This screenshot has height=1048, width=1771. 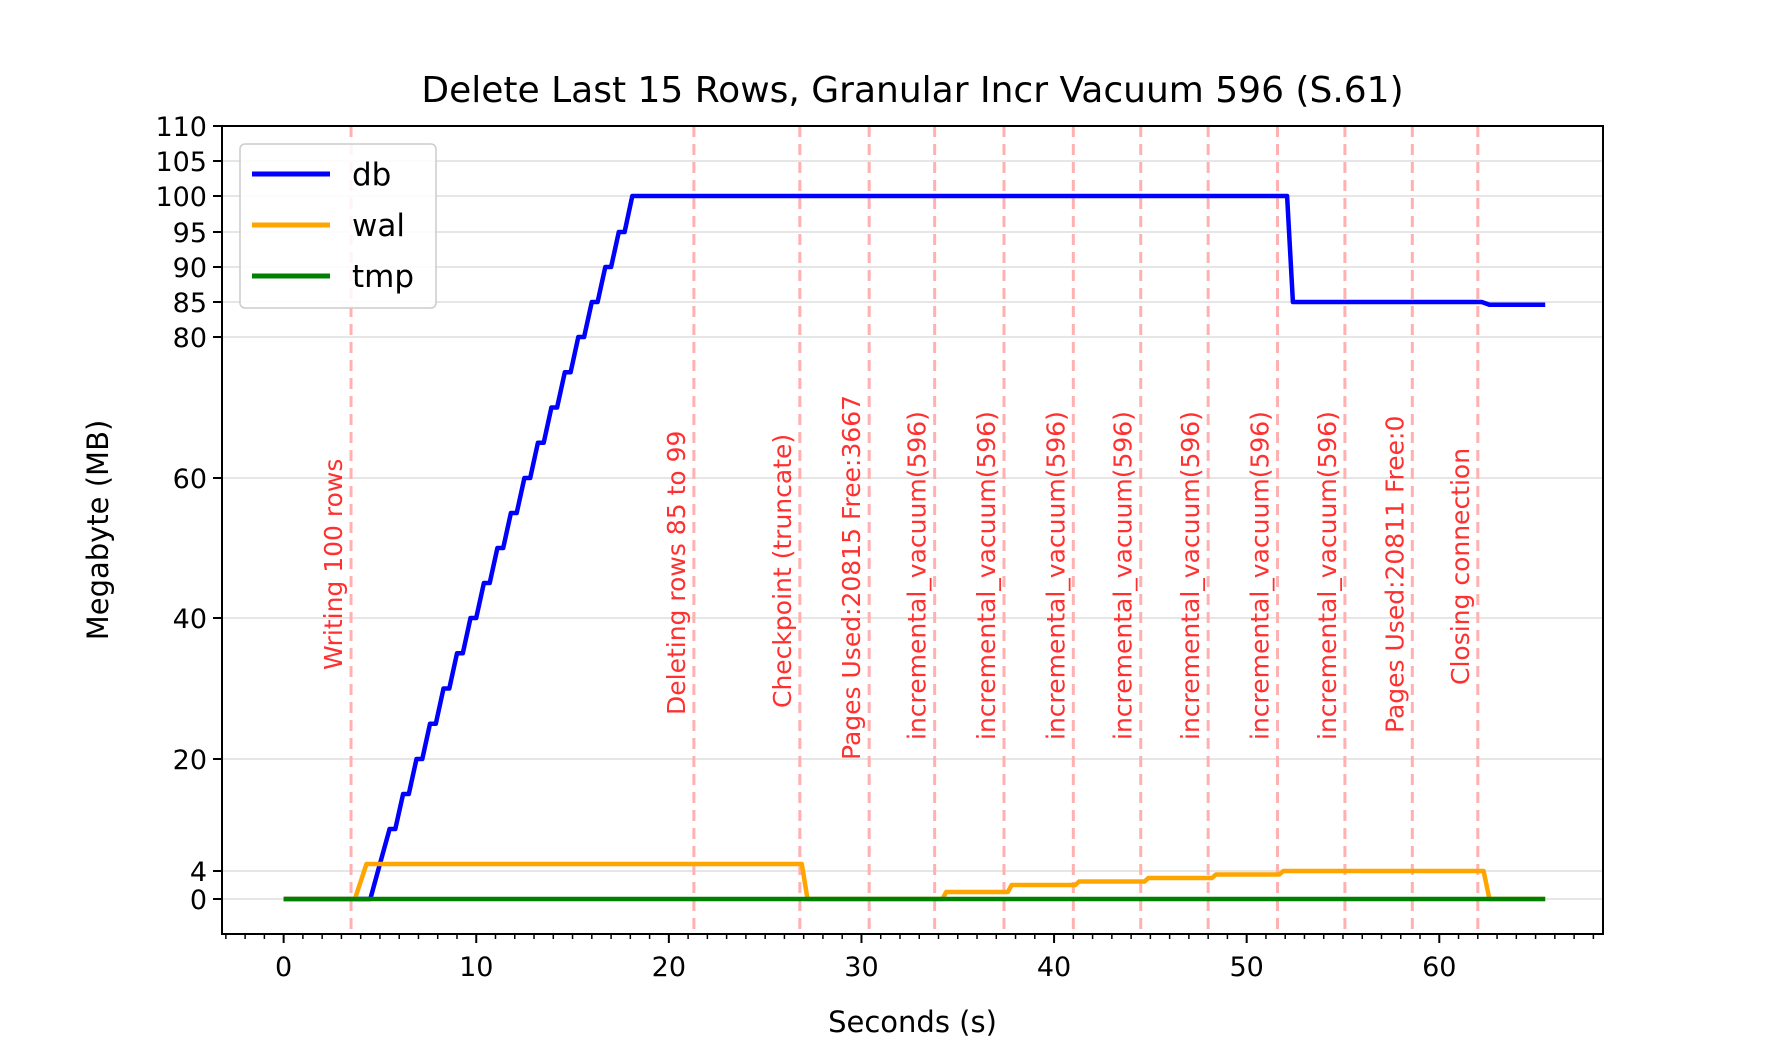 I want to click on annotation-label: Deleting rows 85 to 99, so click(x=676, y=573).